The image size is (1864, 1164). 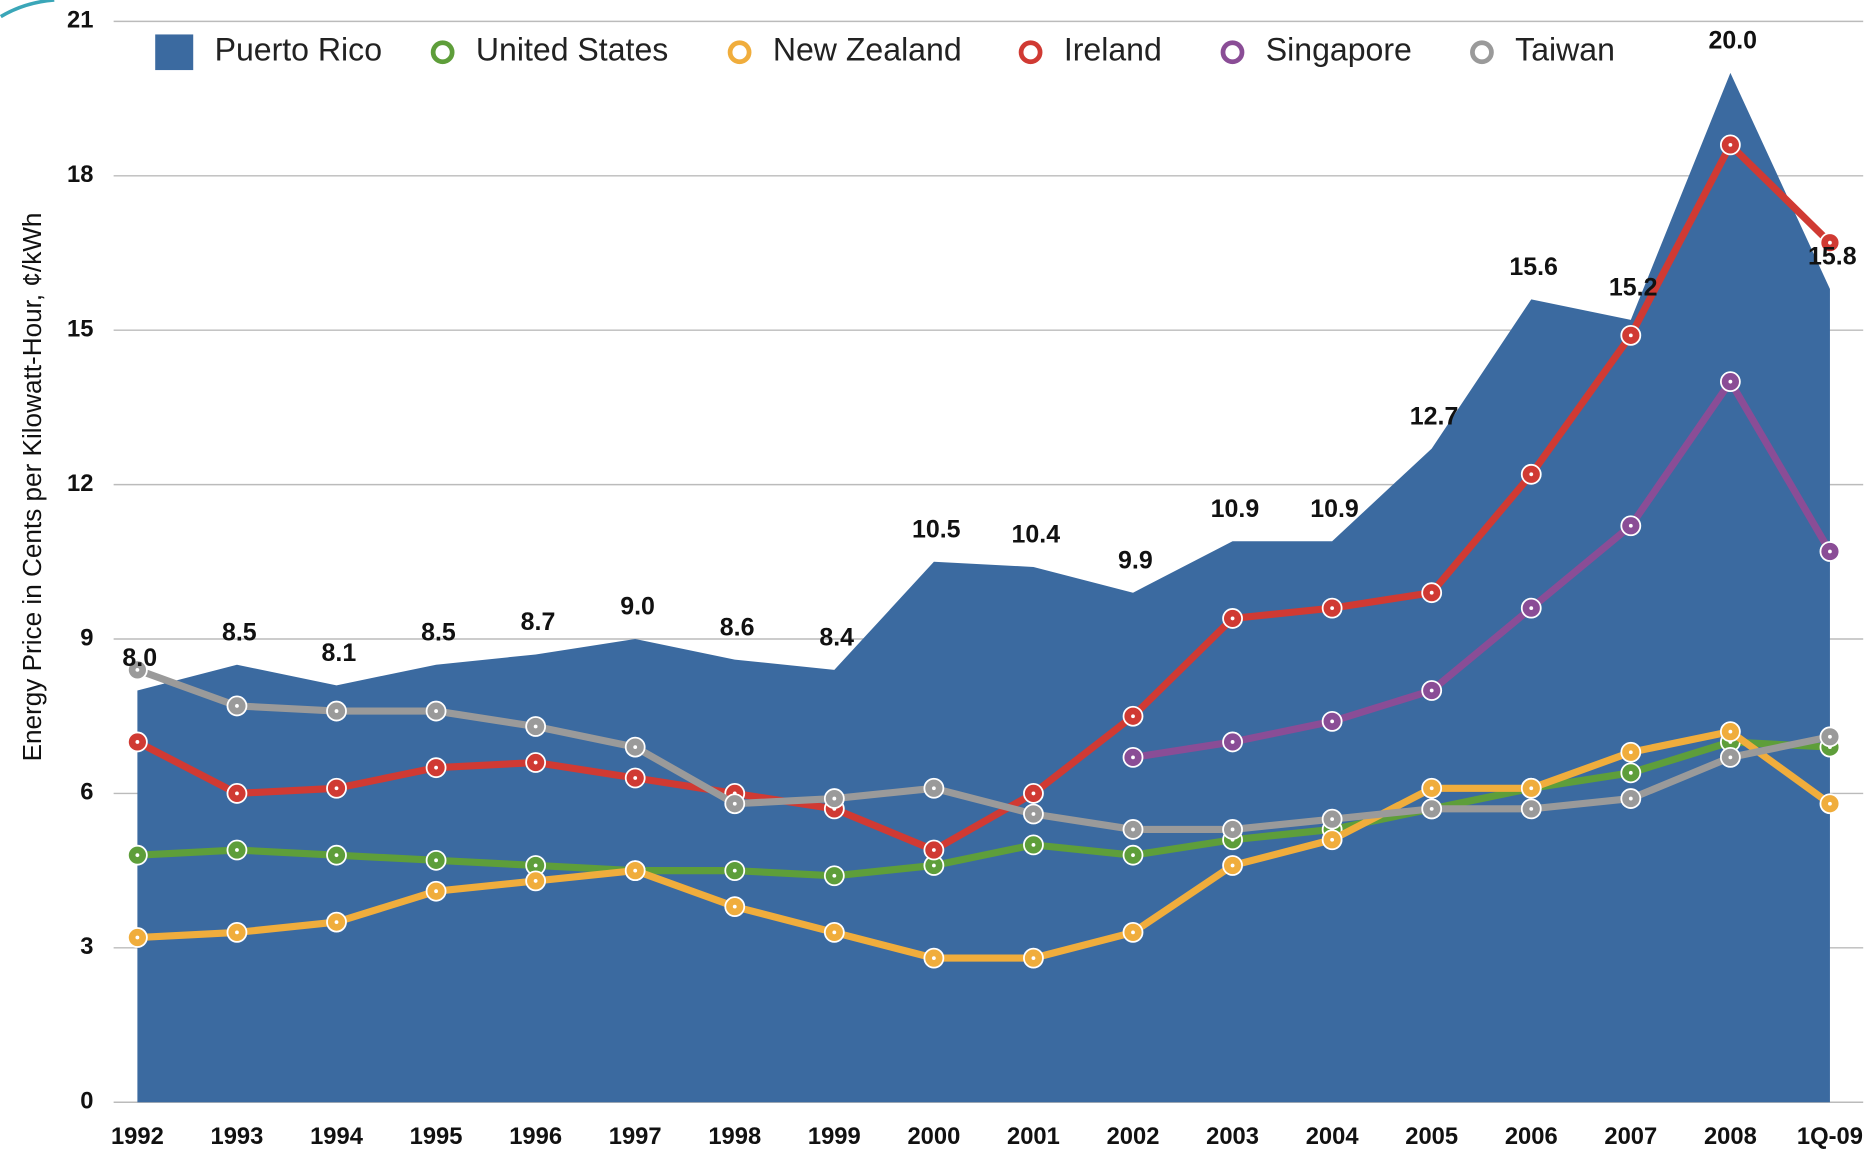 What do you see at coordinates (80, 20) in the screenshot?
I see `y-tick-label: 21` at bounding box center [80, 20].